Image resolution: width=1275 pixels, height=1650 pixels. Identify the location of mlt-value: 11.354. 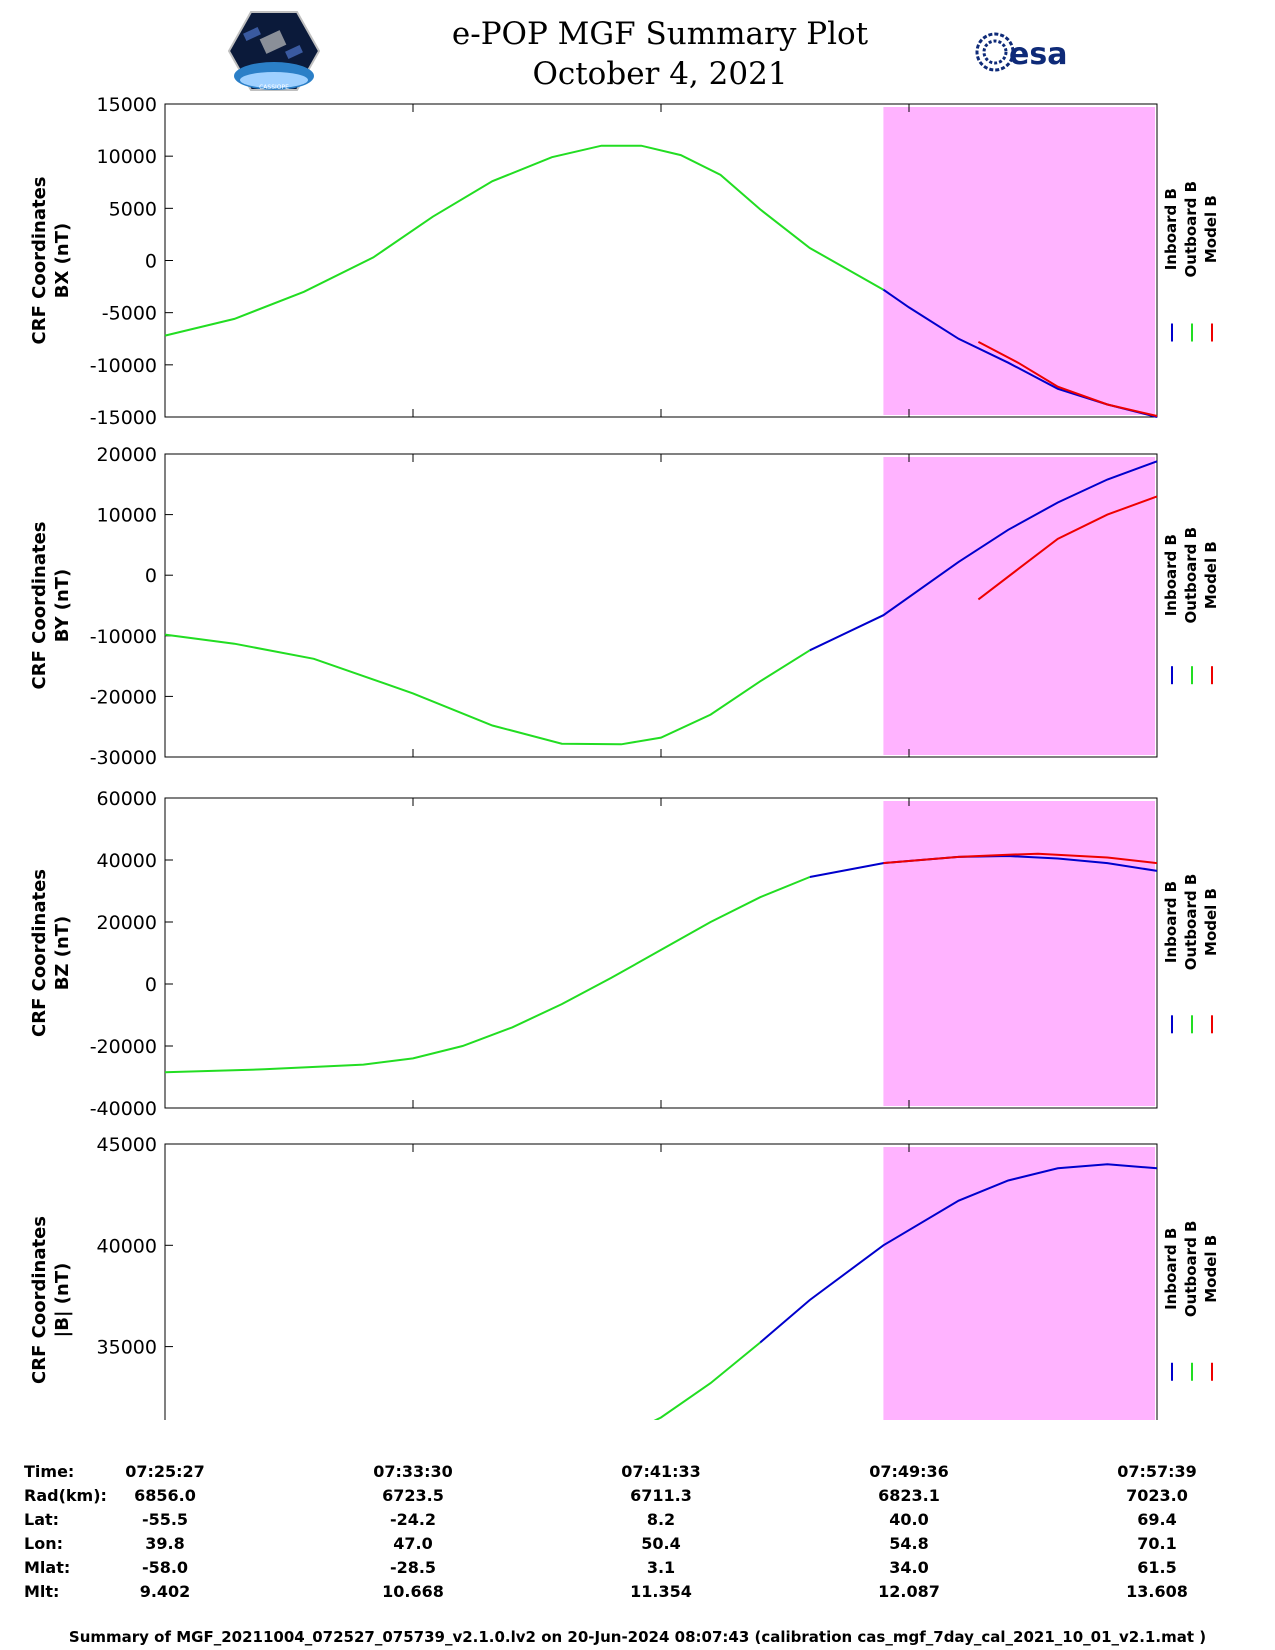
(661, 1591).